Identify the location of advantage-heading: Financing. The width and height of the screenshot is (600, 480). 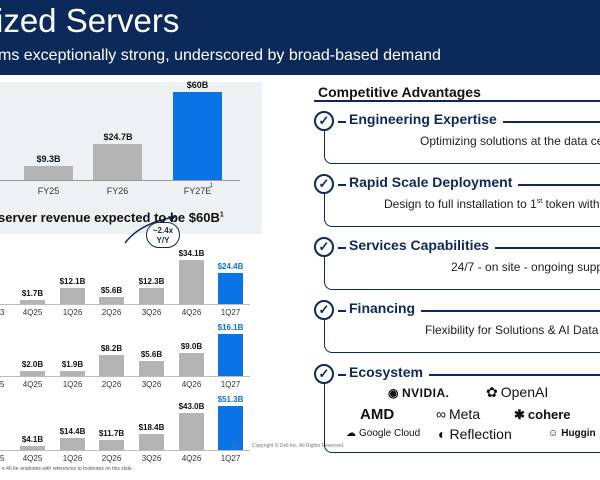
(382, 308).